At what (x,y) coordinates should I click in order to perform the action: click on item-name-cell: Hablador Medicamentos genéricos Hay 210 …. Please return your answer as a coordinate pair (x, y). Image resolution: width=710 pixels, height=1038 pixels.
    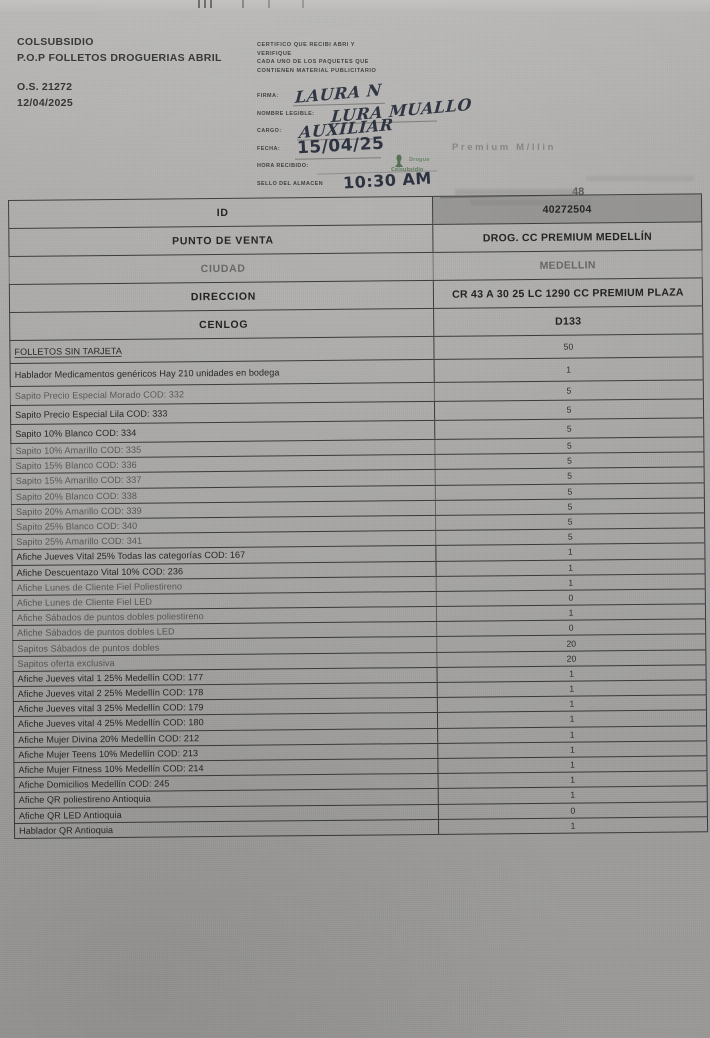
    Looking at the image, I should click on (222, 372).